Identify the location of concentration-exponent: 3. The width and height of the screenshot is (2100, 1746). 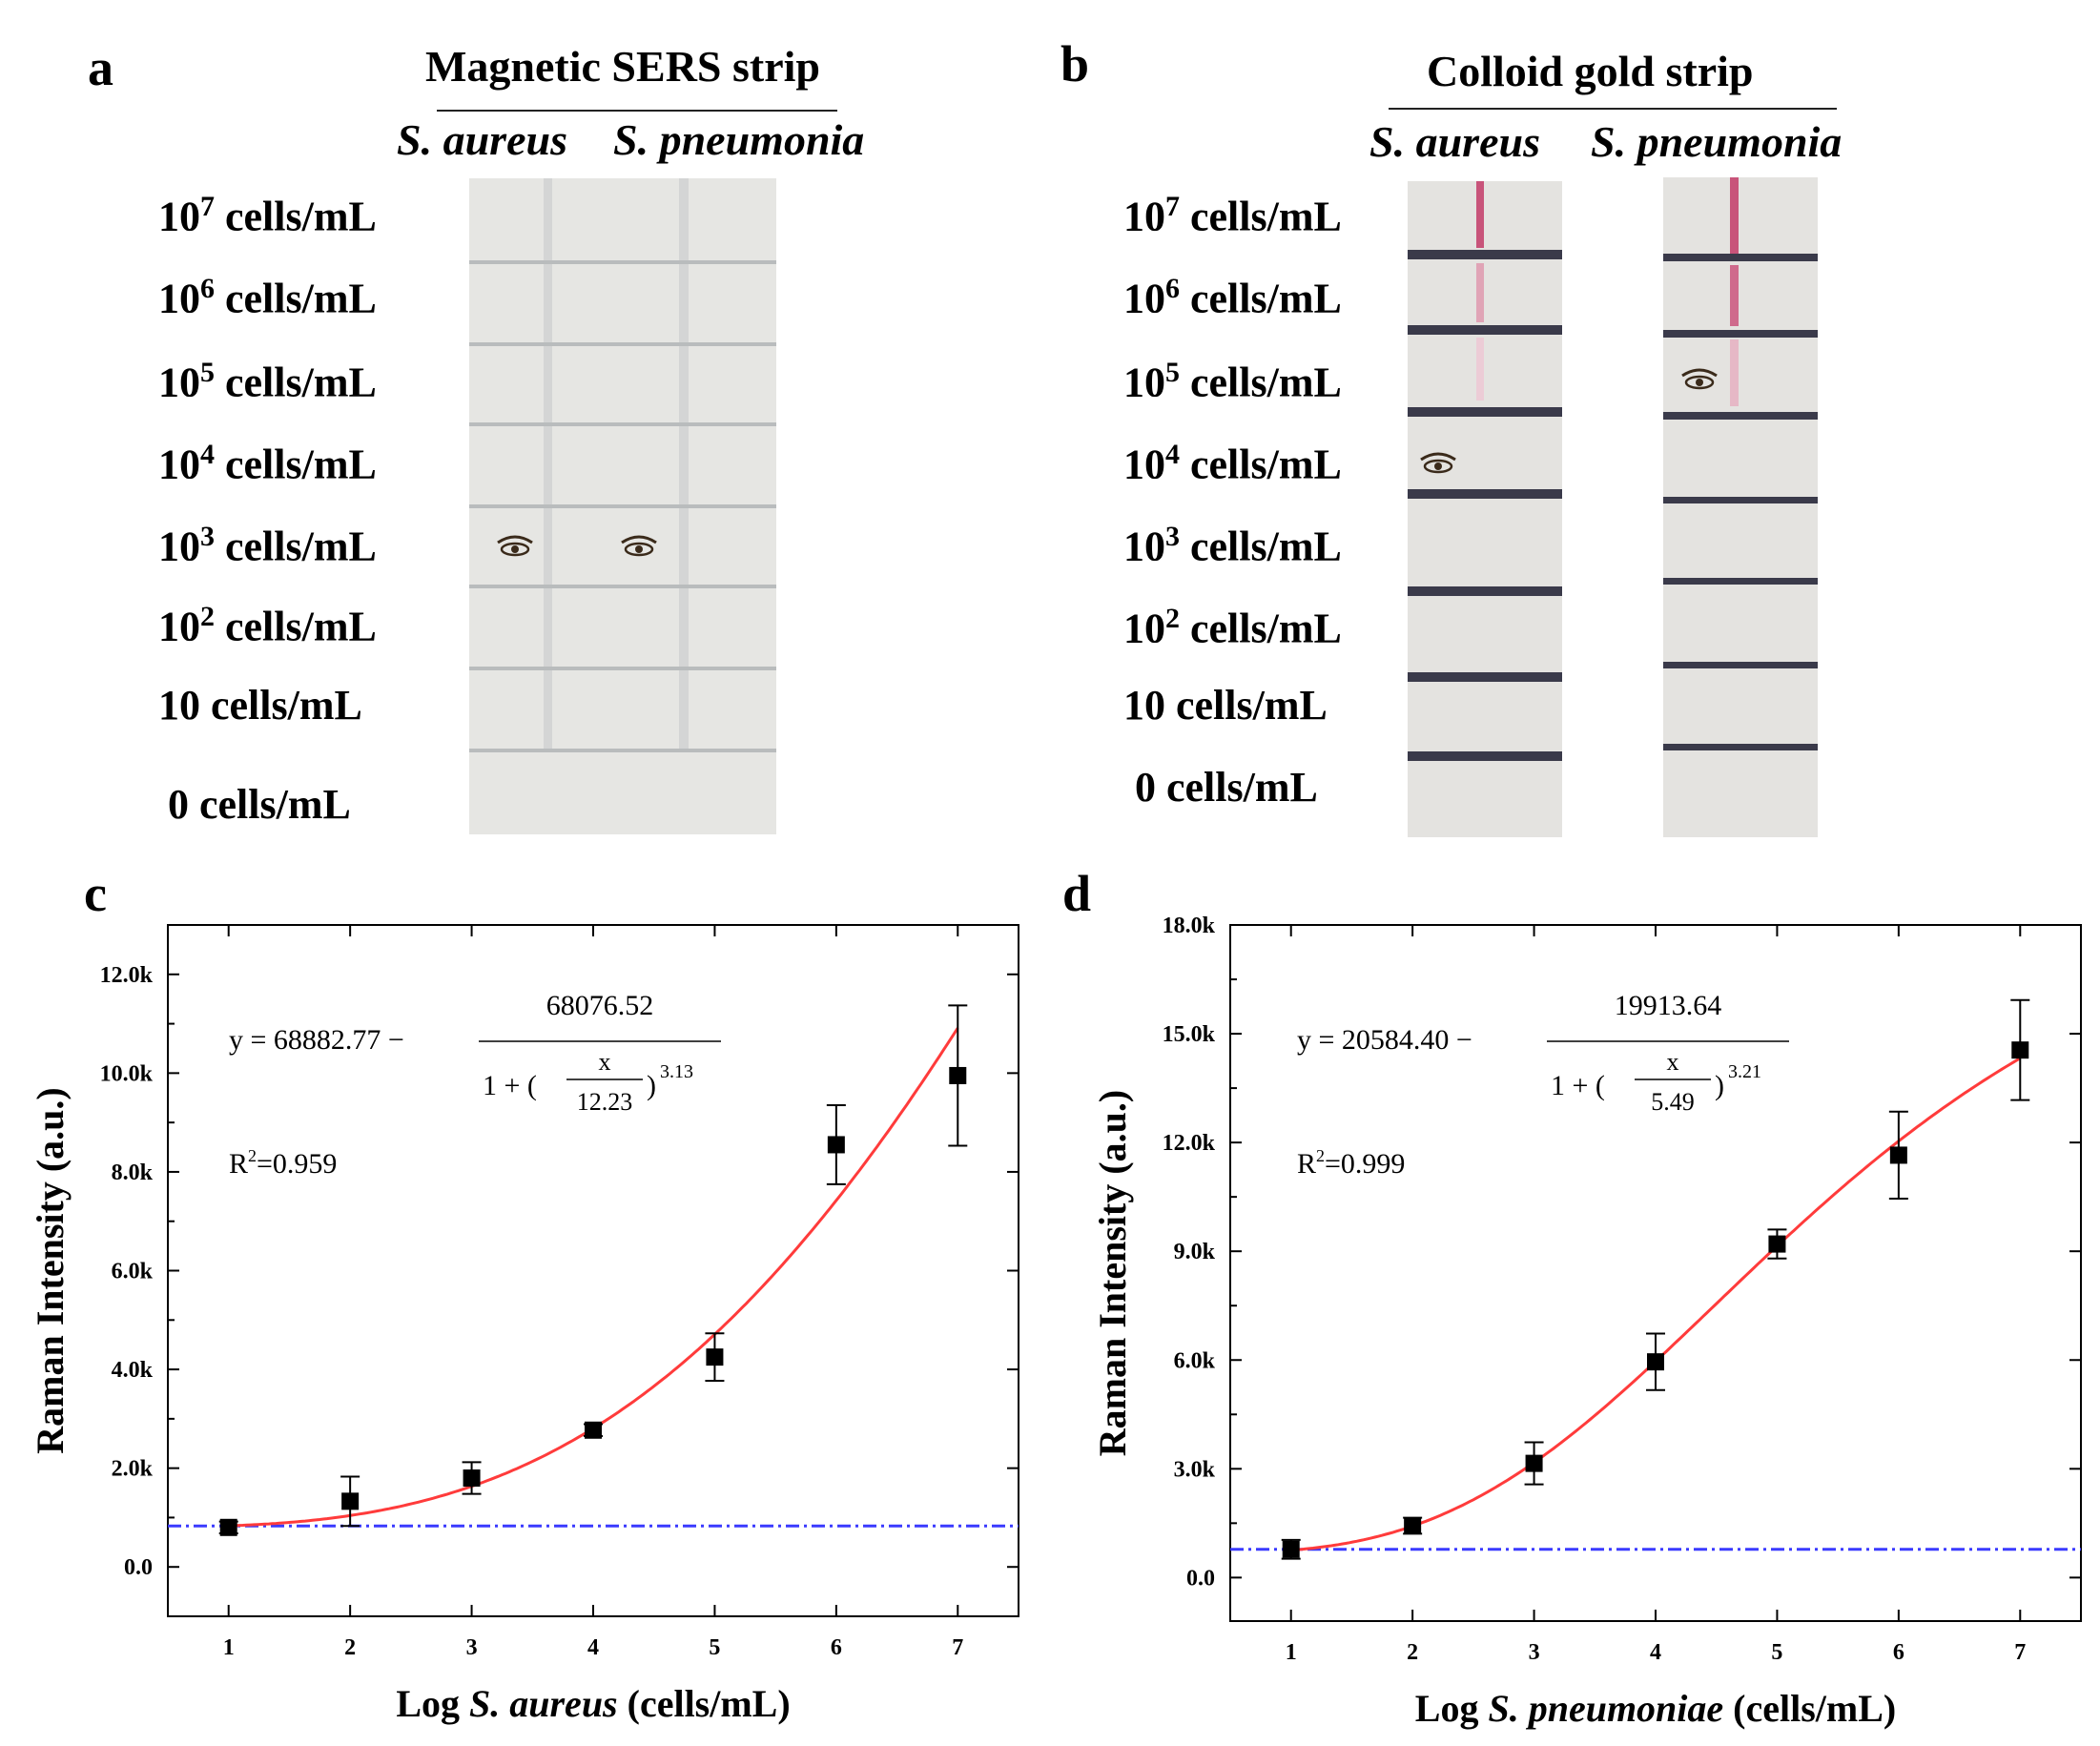
(207, 536).